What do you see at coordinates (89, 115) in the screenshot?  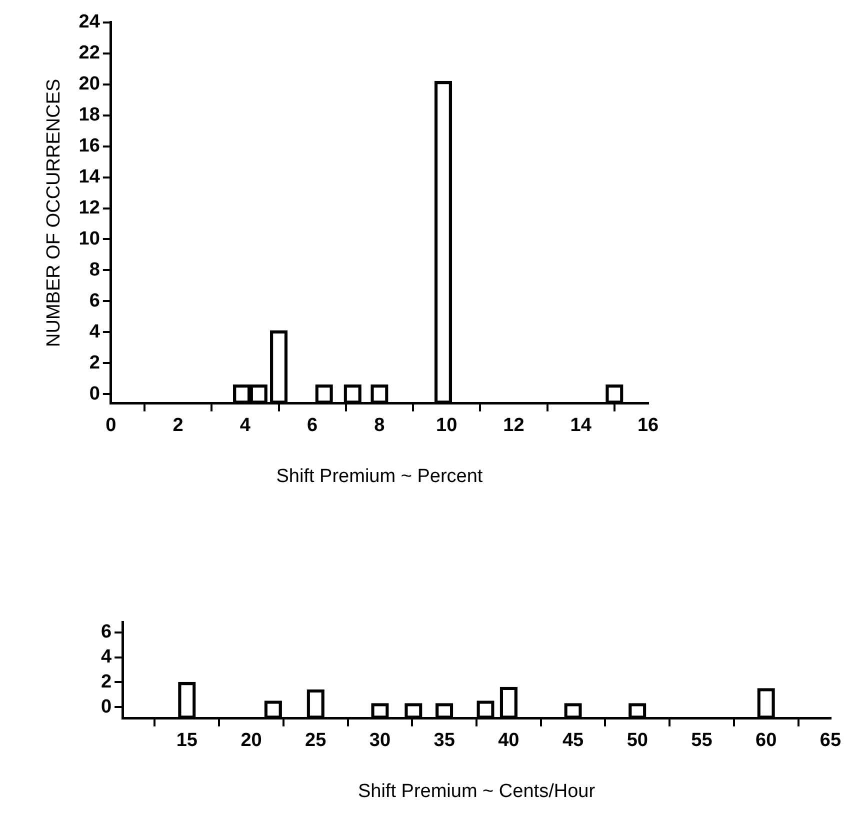 I see `y-tick-label: 18` at bounding box center [89, 115].